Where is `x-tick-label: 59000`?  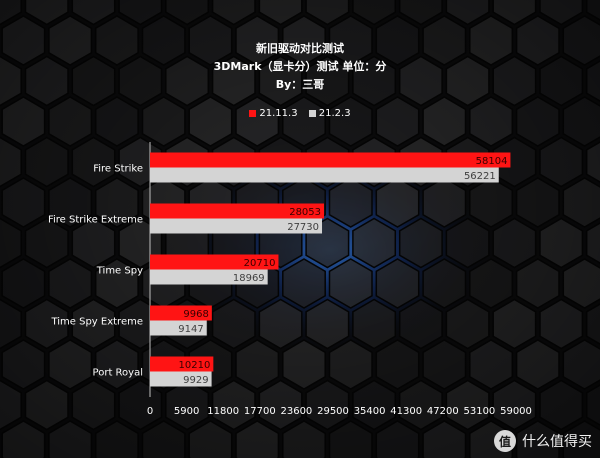
x-tick-label: 59000 is located at coordinates (516, 411).